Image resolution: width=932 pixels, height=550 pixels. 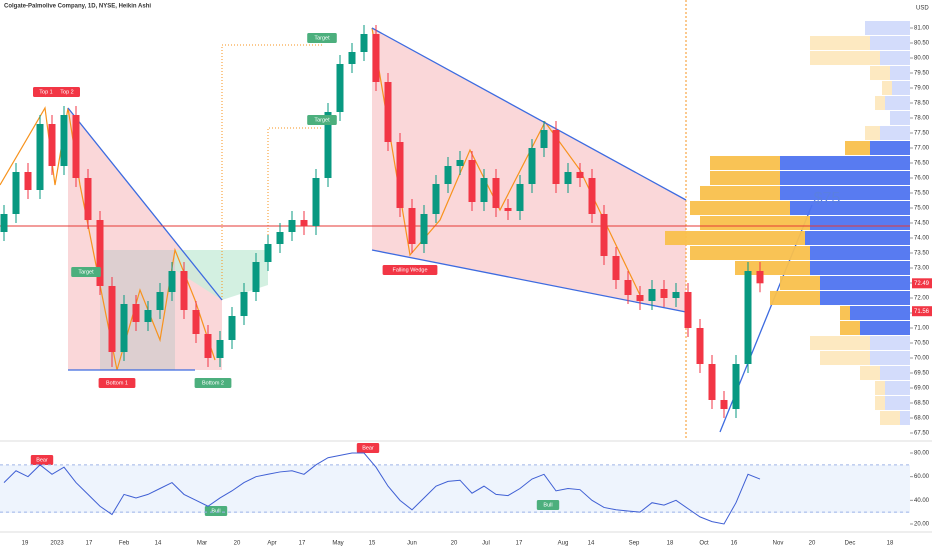 I want to click on target-guide, so click(x=271, y=172).